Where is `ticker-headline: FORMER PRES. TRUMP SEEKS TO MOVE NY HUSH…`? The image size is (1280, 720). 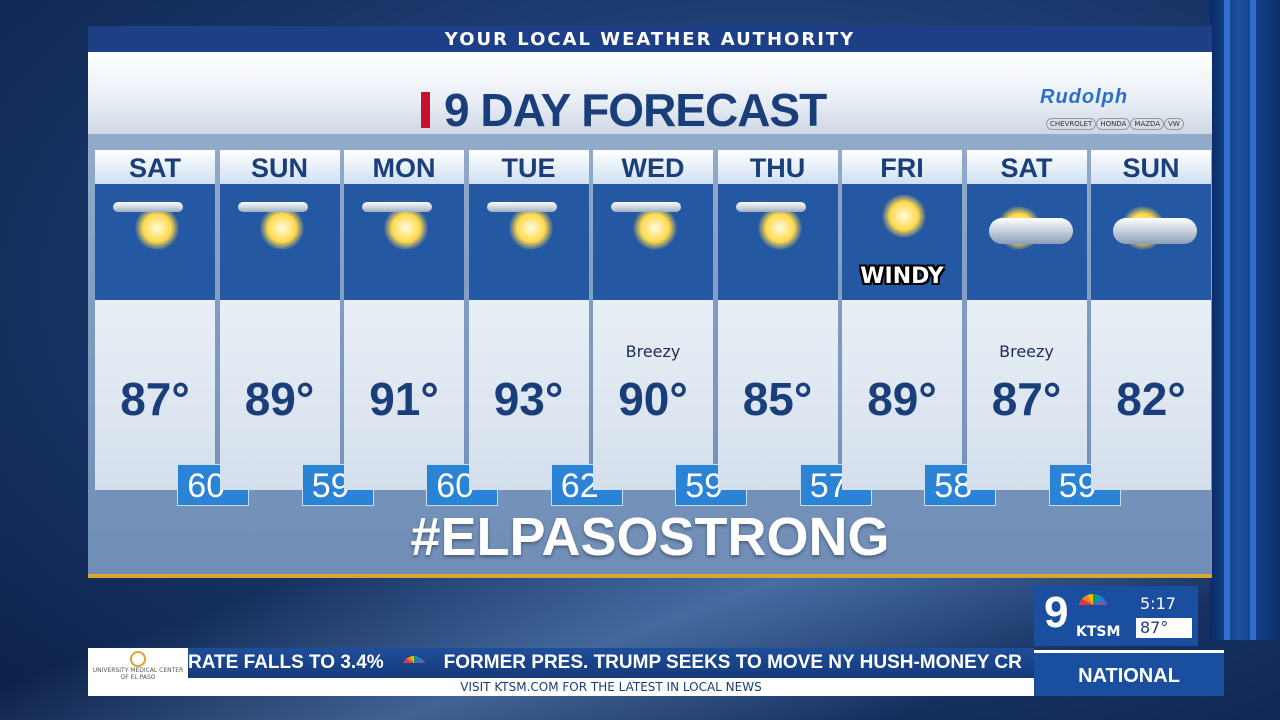 ticker-headline: FORMER PRES. TRUMP SEEKS TO MOVE NY HUSH… is located at coordinates (732, 662).